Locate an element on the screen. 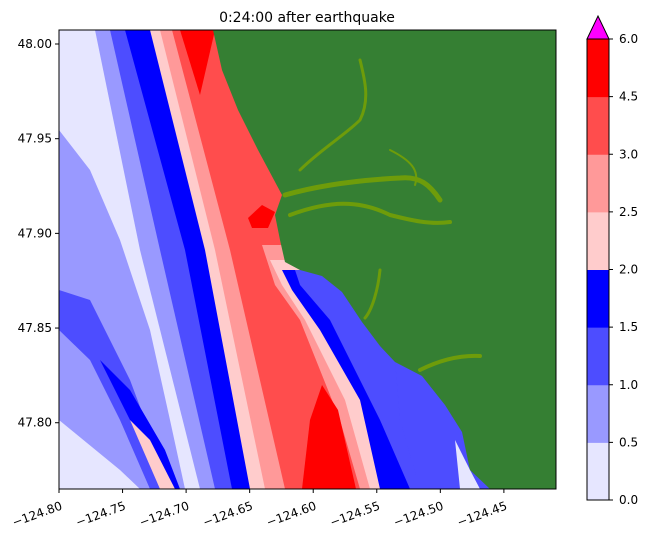 The width and height of the screenshot is (651, 541). colorbar-tick-label: 2.5 is located at coordinates (628, 212).